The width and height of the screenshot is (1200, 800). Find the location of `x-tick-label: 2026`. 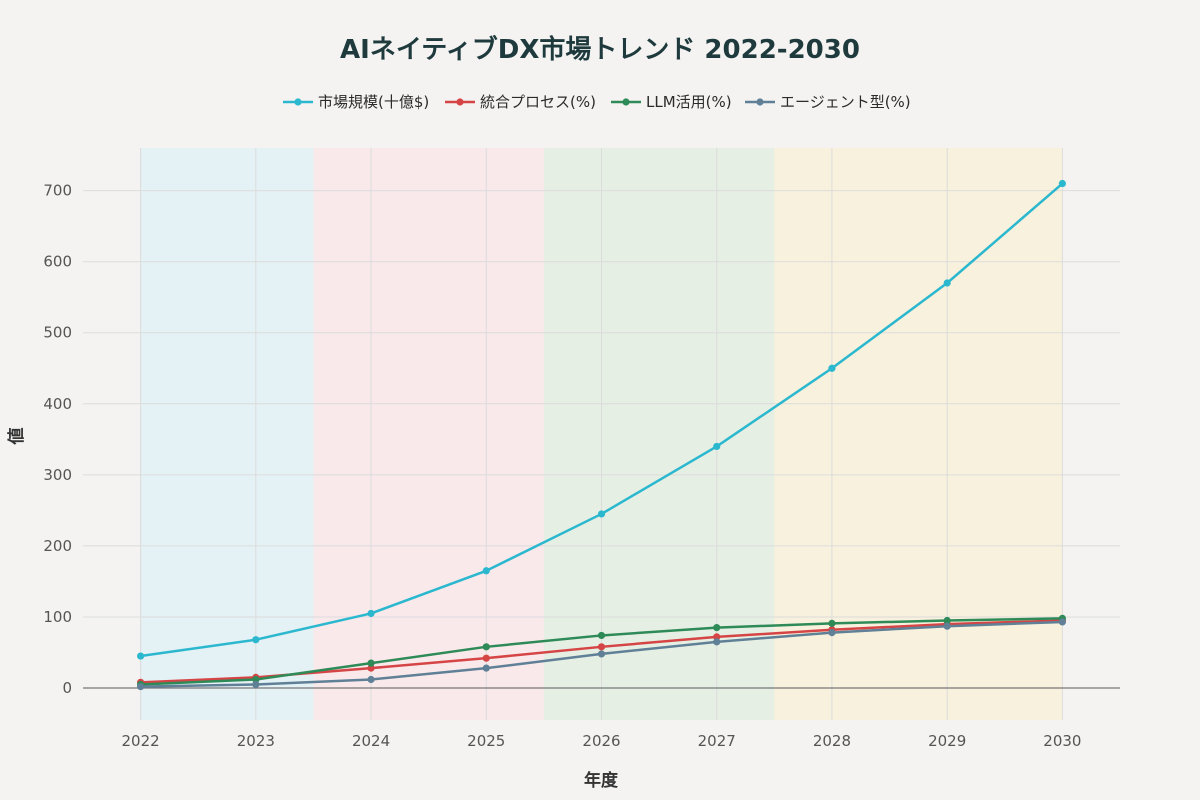

x-tick-label: 2026 is located at coordinates (601, 741).